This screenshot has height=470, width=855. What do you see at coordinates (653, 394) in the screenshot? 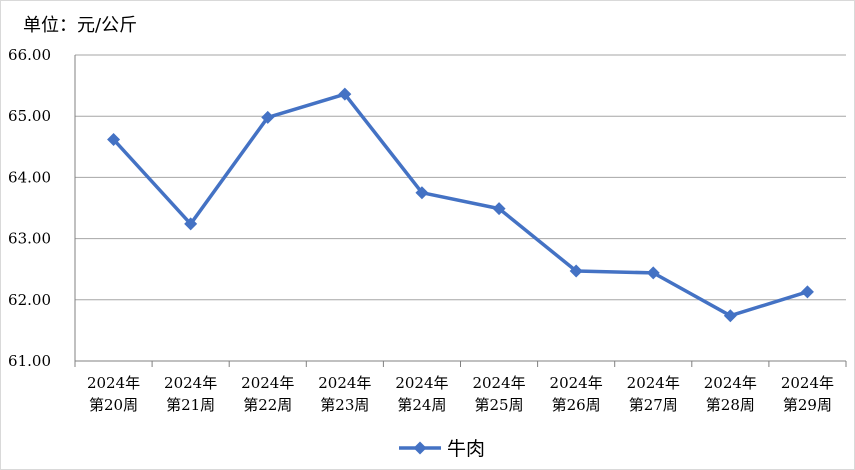
I see `x-tick-label: 2024年第27周` at bounding box center [653, 394].